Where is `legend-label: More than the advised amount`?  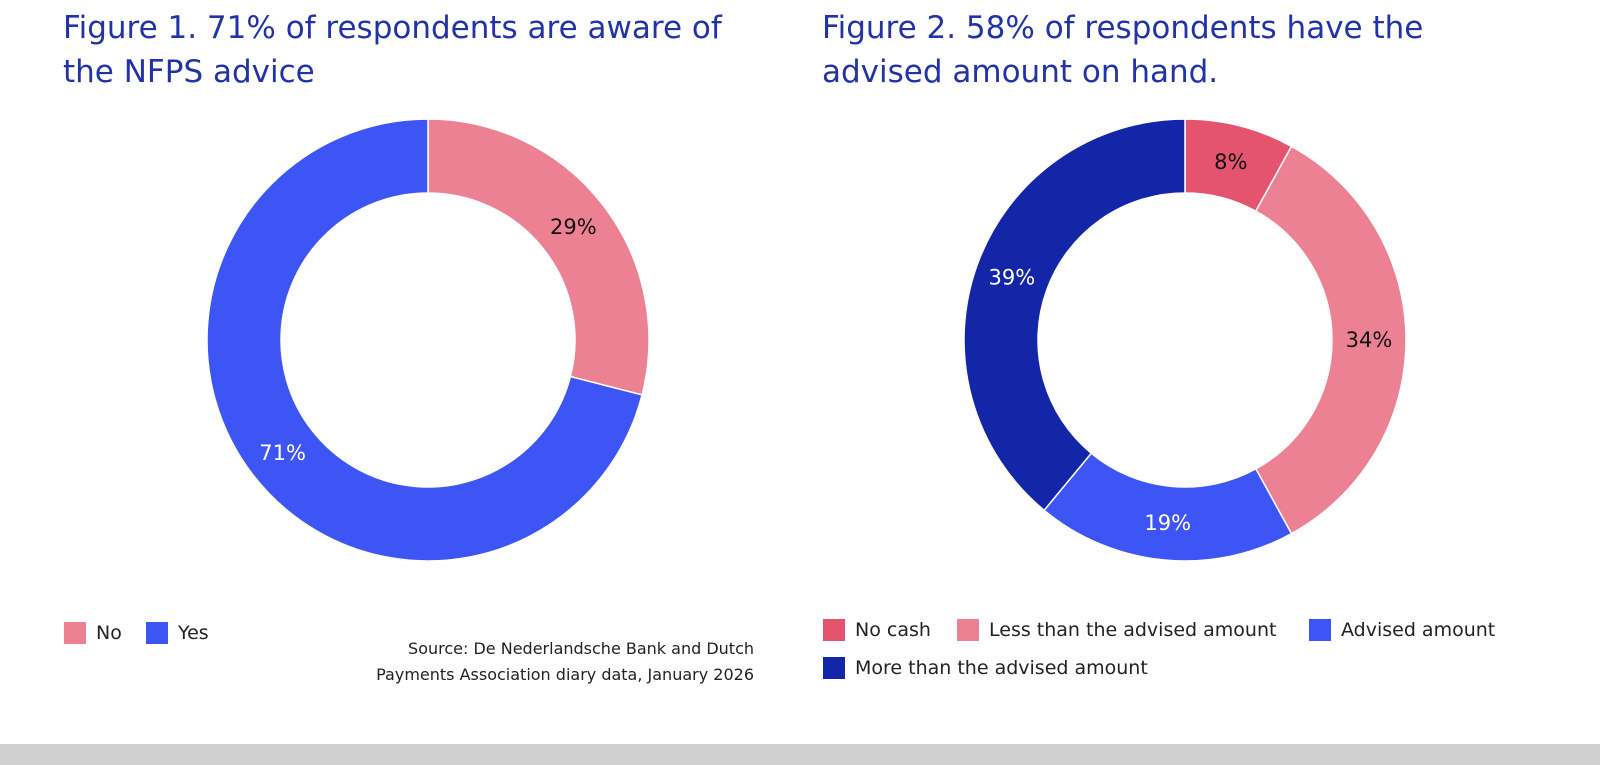 legend-label: More than the advised amount is located at coordinates (1001, 668).